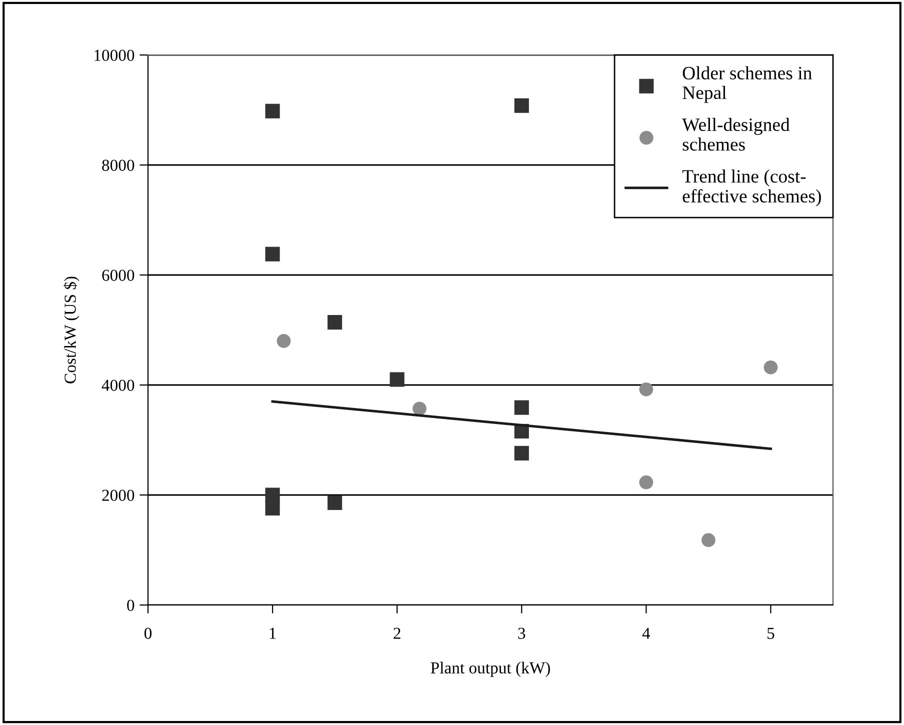 The width and height of the screenshot is (904, 725). What do you see at coordinates (736, 134) in the screenshot?
I see `legend-label: Well-designed schemes` at bounding box center [736, 134].